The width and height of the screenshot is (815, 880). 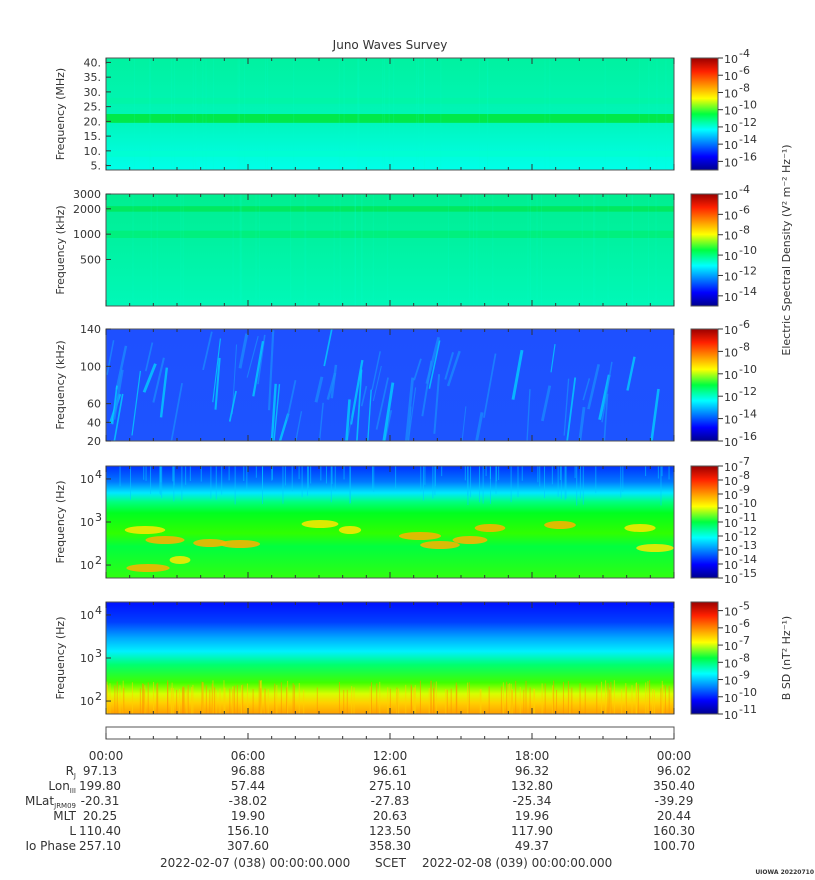 What do you see at coordinates (100, 831) in the screenshot?
I see `ephemeris-value: 110.40` at bounding box center [100, 831].